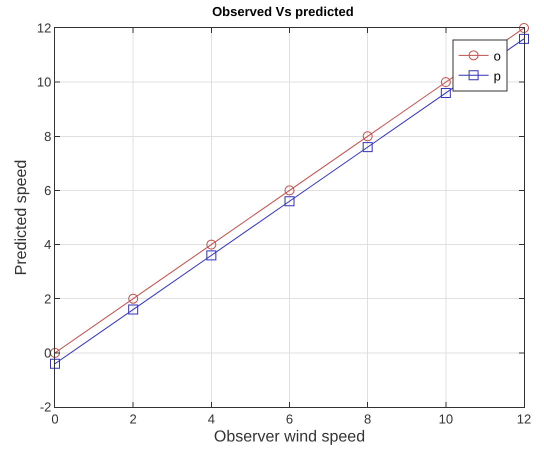 The image size is (544, 457). I want to click on x-axis-title: Observer wind speed, so click(290, 437).